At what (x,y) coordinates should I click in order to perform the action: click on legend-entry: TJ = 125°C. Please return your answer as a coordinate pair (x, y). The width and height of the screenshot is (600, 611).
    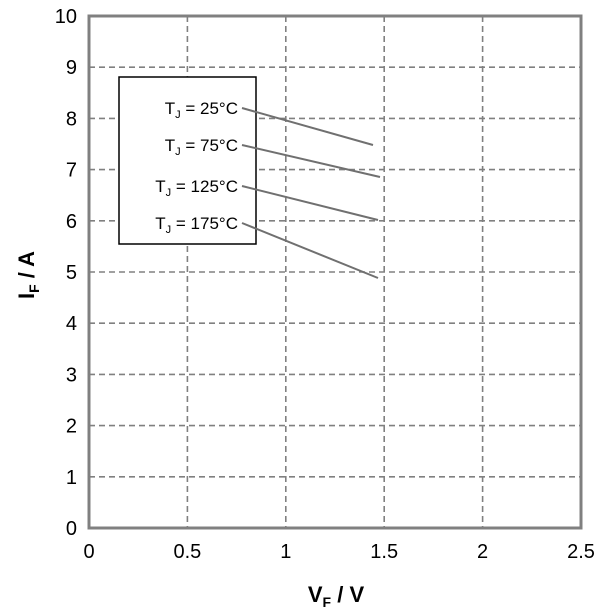
    Looking at the image, I should click on (196, 188).